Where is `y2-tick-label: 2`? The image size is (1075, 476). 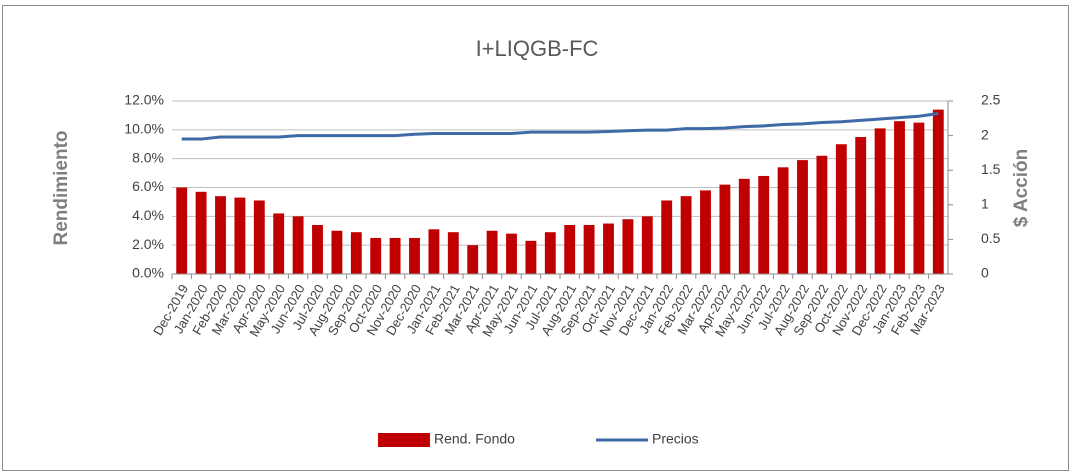 y2-tick-label: 2 is located at coordinates (985, 134).